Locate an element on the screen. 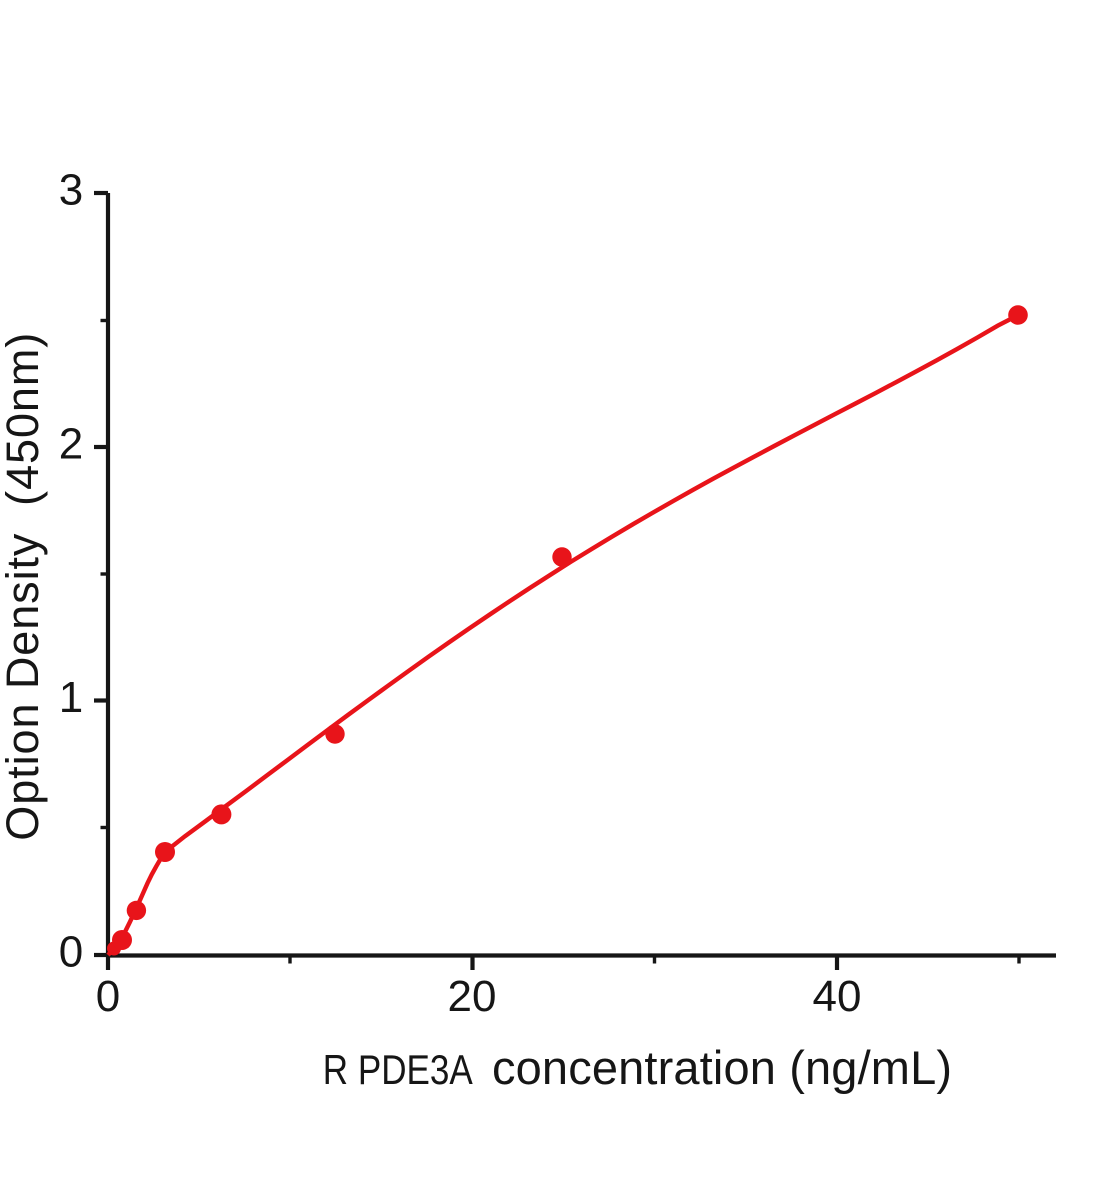 This screenshot has height=1200, width=1104. svg-text: 3 is located at coordinates (71, 190).